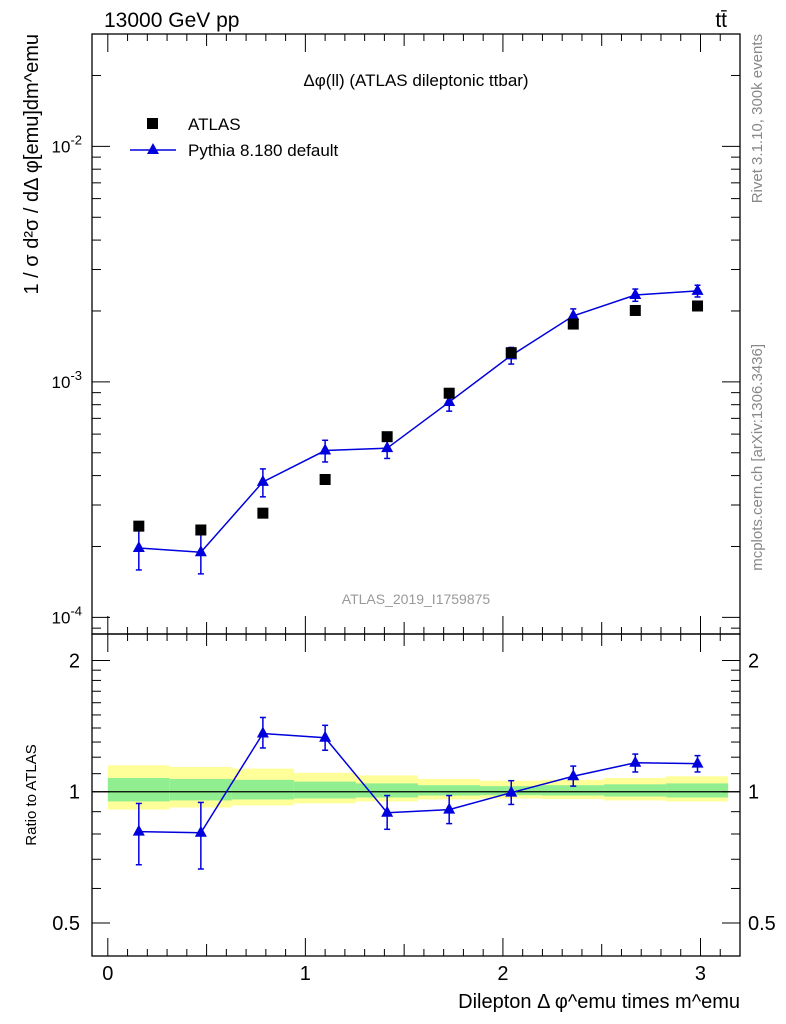 This screenshot has height=1024, width=786. Describe the element at coordinates (32, 164) in the screenshot. I see `main-y-axis-title: 1 / σ d²σ / dΔ φ[emu]dm^emu` at that location.